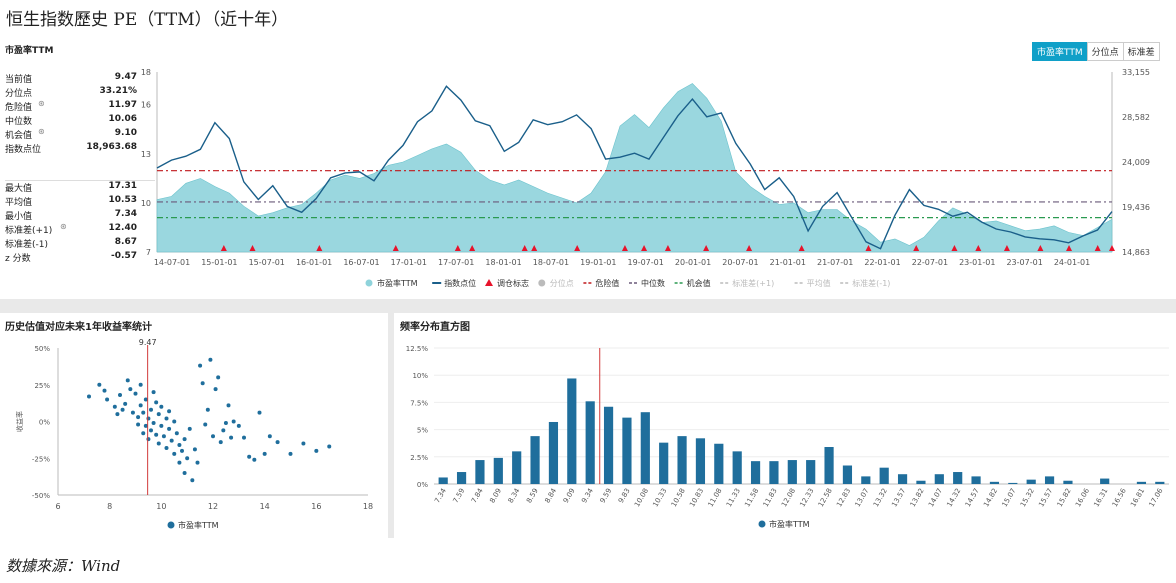 The image size is (1176, 583). I want to click on legend-label: 中位数, so click(653, 283).